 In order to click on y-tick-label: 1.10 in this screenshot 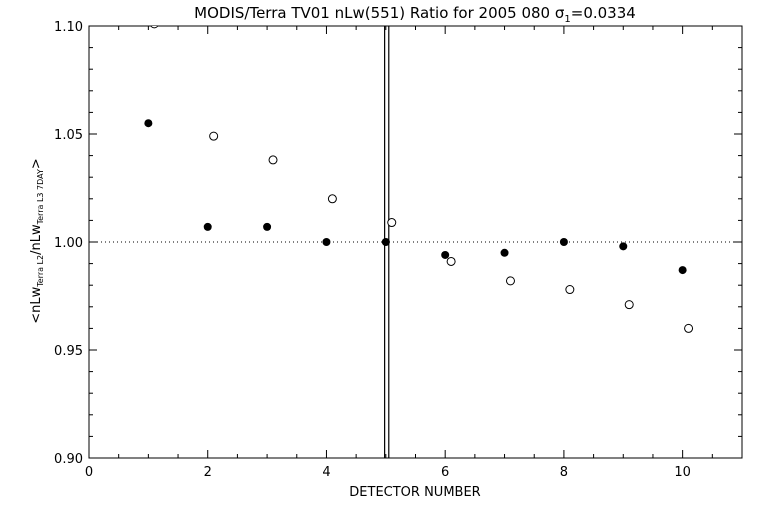, I will do `click(68, 27)`.